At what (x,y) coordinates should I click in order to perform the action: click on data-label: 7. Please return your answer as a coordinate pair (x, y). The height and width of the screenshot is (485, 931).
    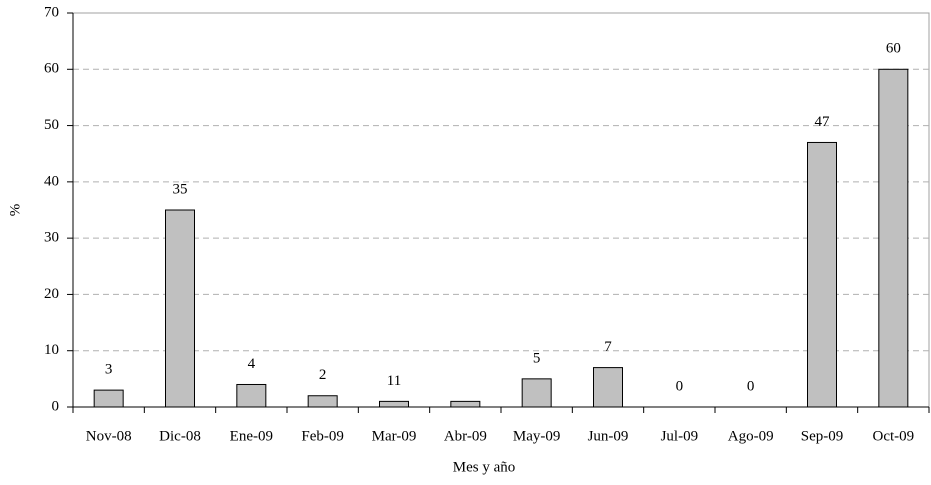
    Looking at the image, I should click on (608, 347).